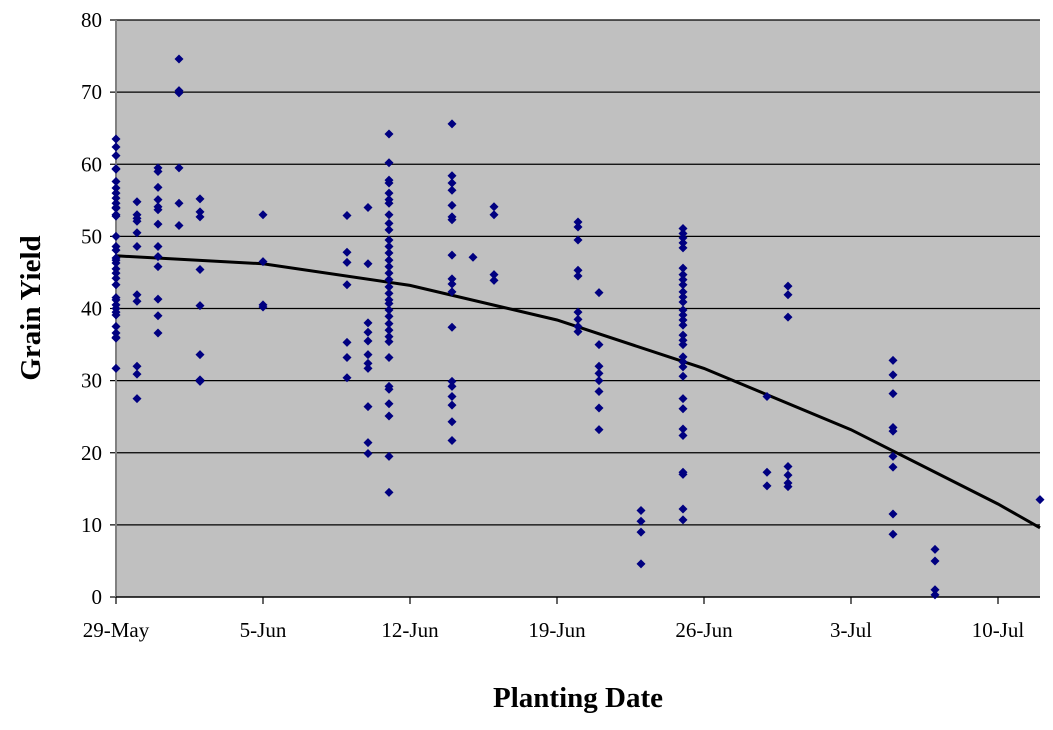 The image size is (1053, 730). What do you see at coordinates (116, 630) in the screenshot?
I see `x-tick-label: 29-May` at bounding box center [116, 630].